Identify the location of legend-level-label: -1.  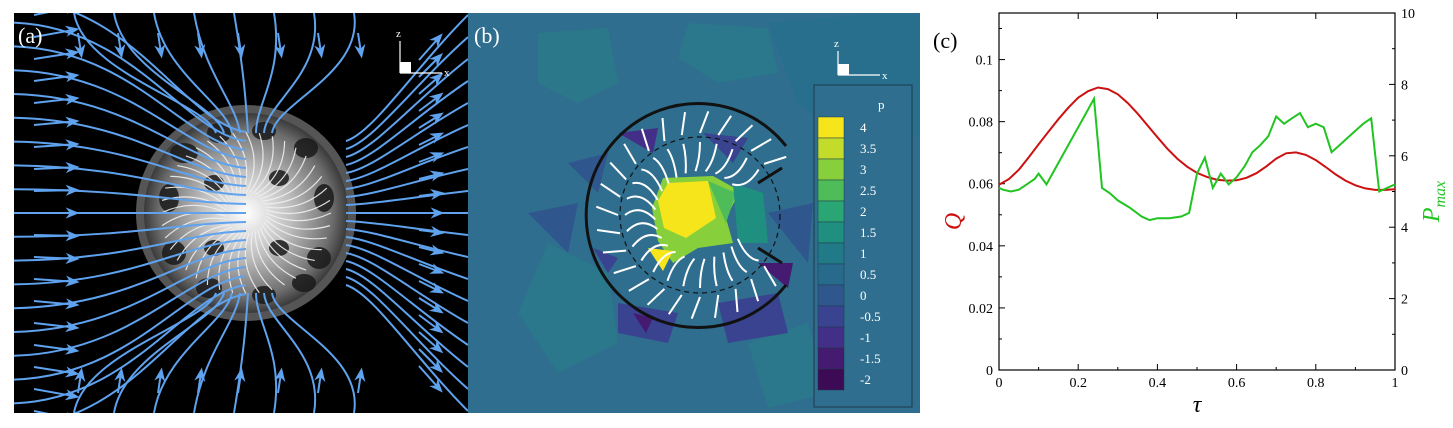
(865, 337).